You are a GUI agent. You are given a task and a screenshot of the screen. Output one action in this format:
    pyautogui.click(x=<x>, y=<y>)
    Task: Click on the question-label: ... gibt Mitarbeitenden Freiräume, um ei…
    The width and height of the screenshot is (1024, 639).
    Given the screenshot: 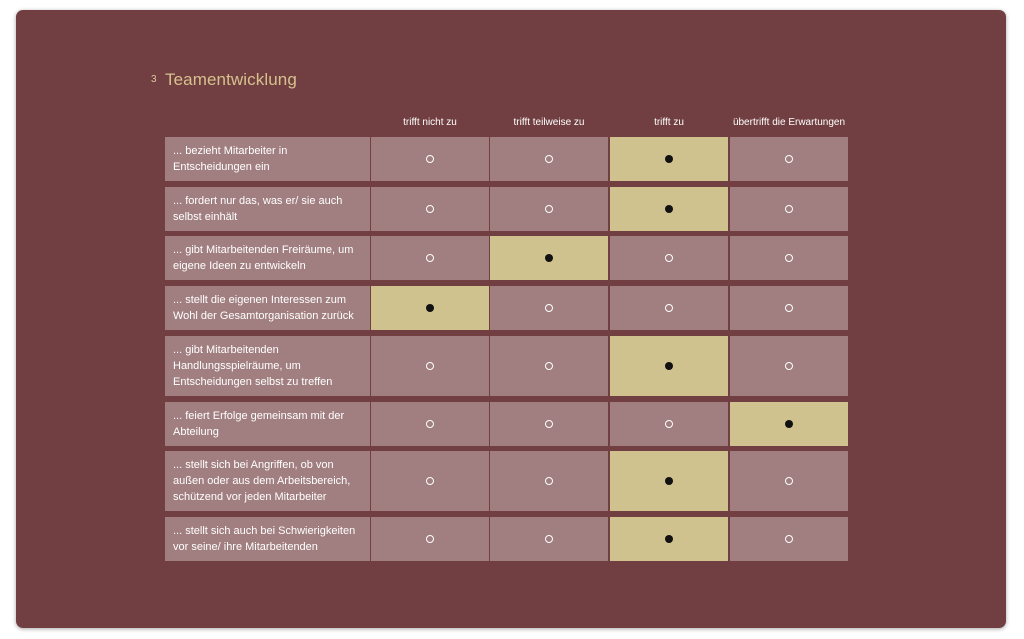 What is the action you would take?
    pyautogui.click(x=267, y=258)
    